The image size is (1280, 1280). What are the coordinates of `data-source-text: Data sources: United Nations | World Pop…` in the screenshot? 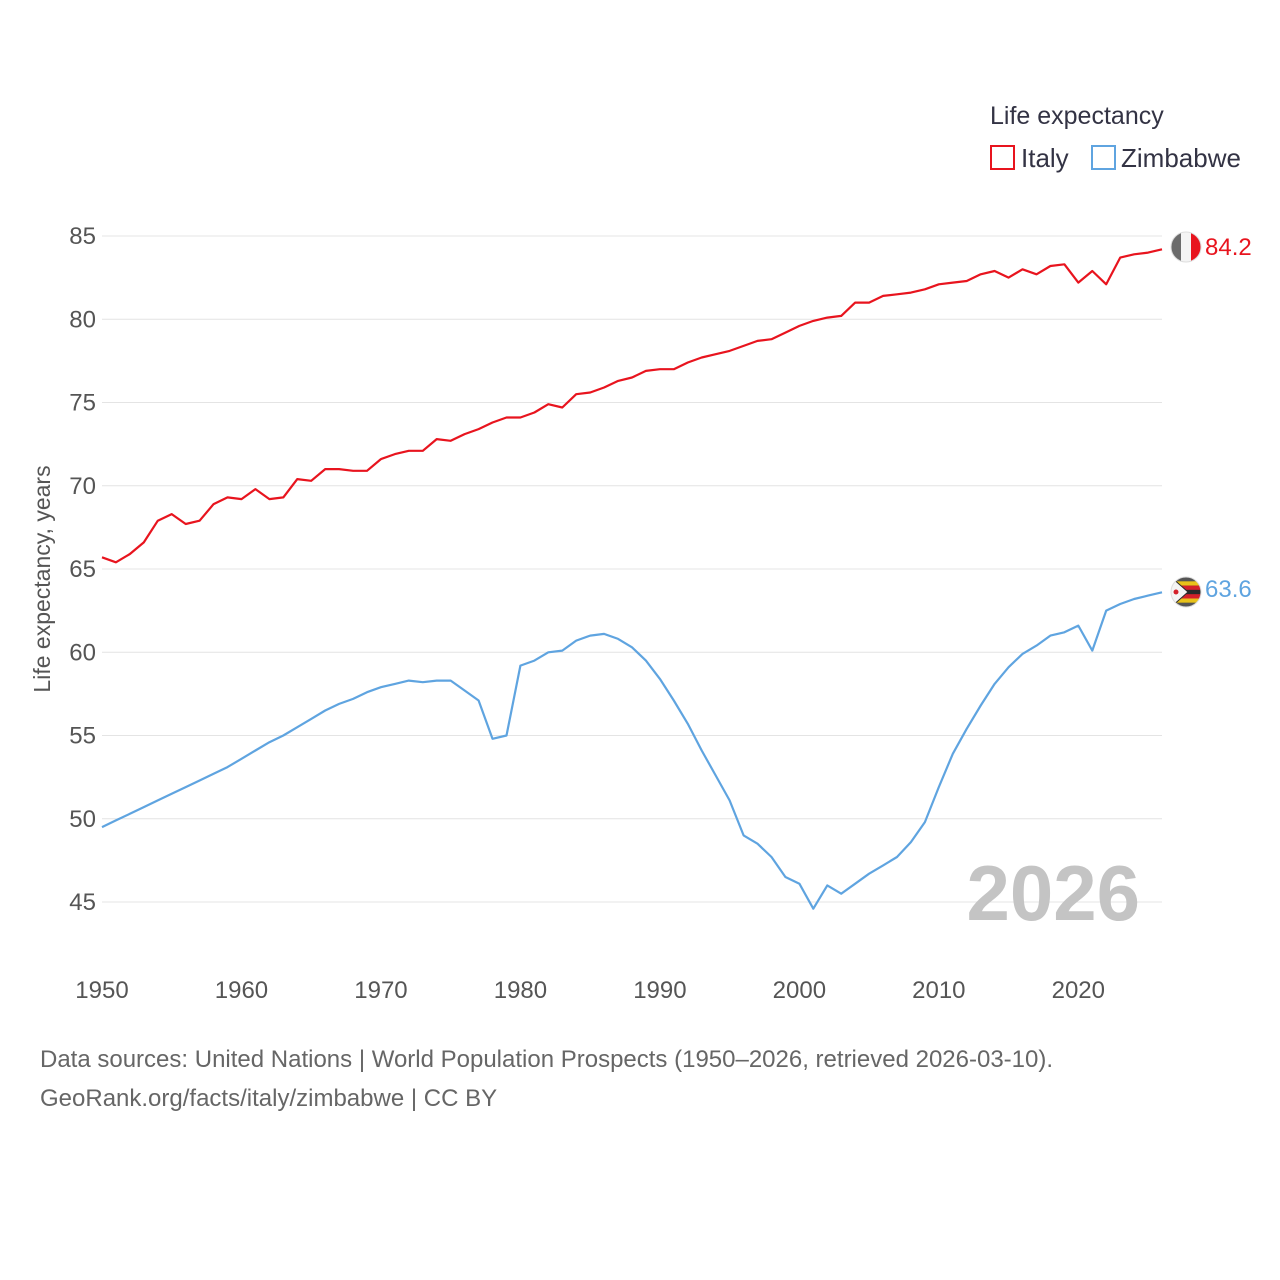 It's located at (547, 1059).